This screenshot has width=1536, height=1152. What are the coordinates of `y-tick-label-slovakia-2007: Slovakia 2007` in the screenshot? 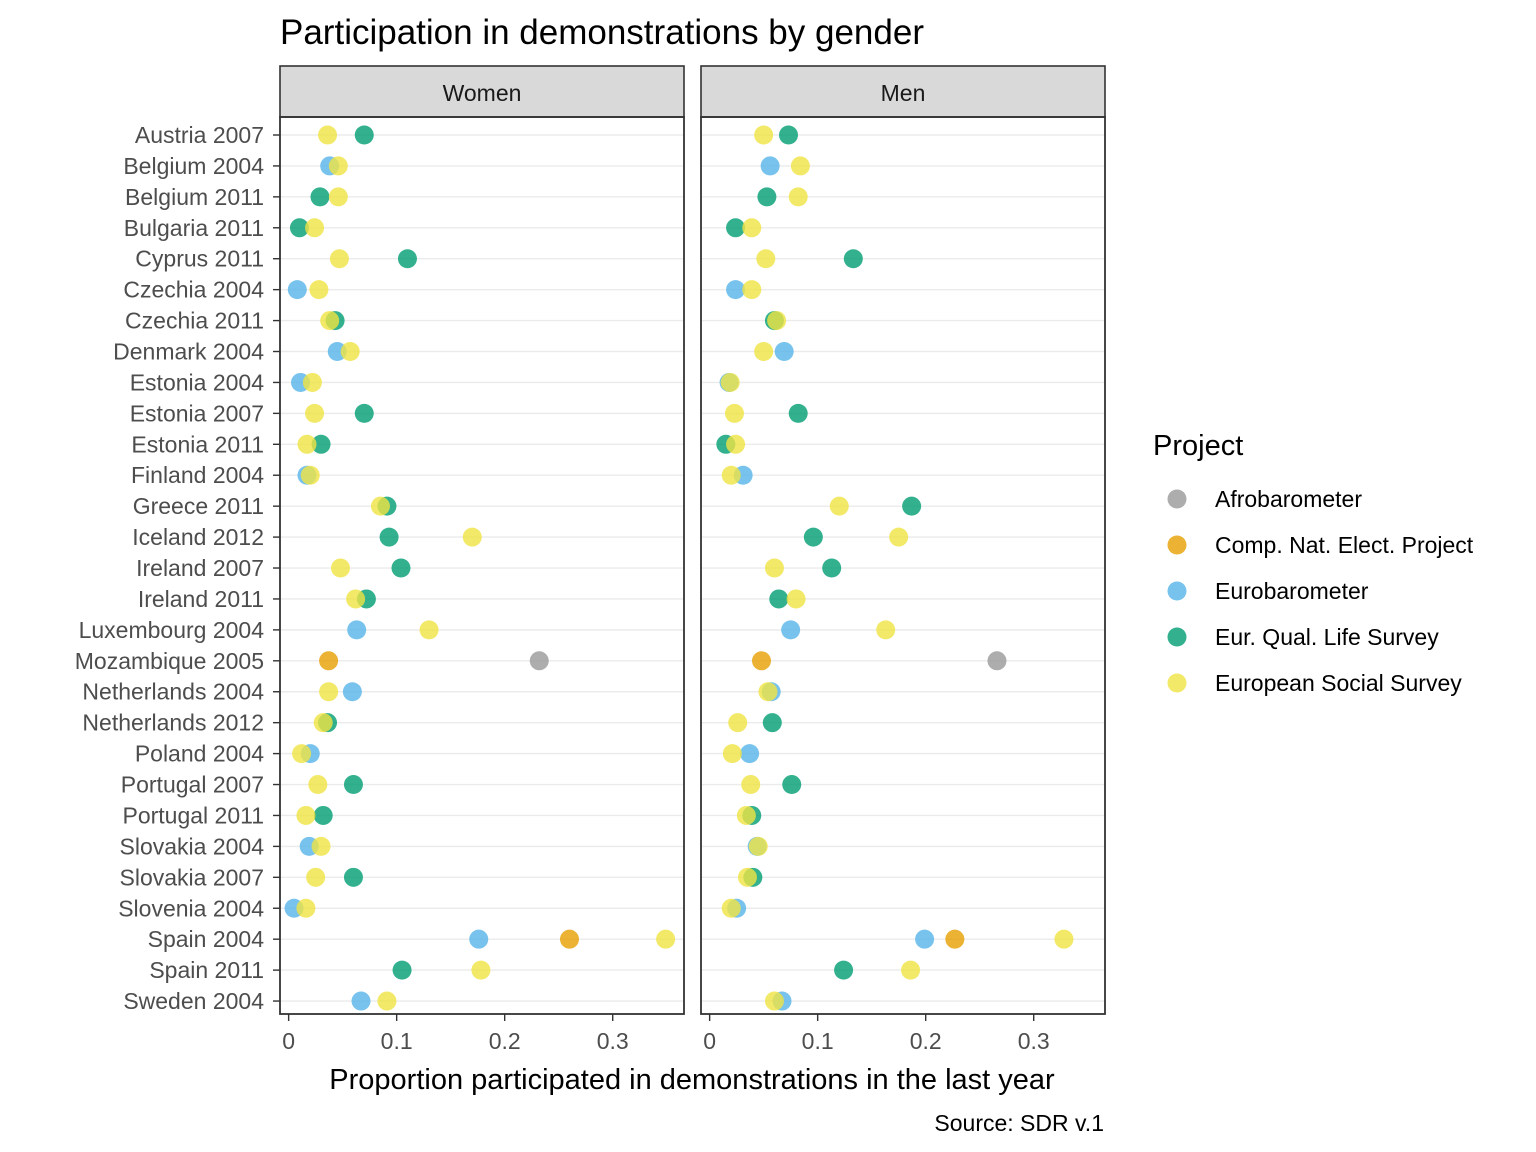 It's located at (192, 877).